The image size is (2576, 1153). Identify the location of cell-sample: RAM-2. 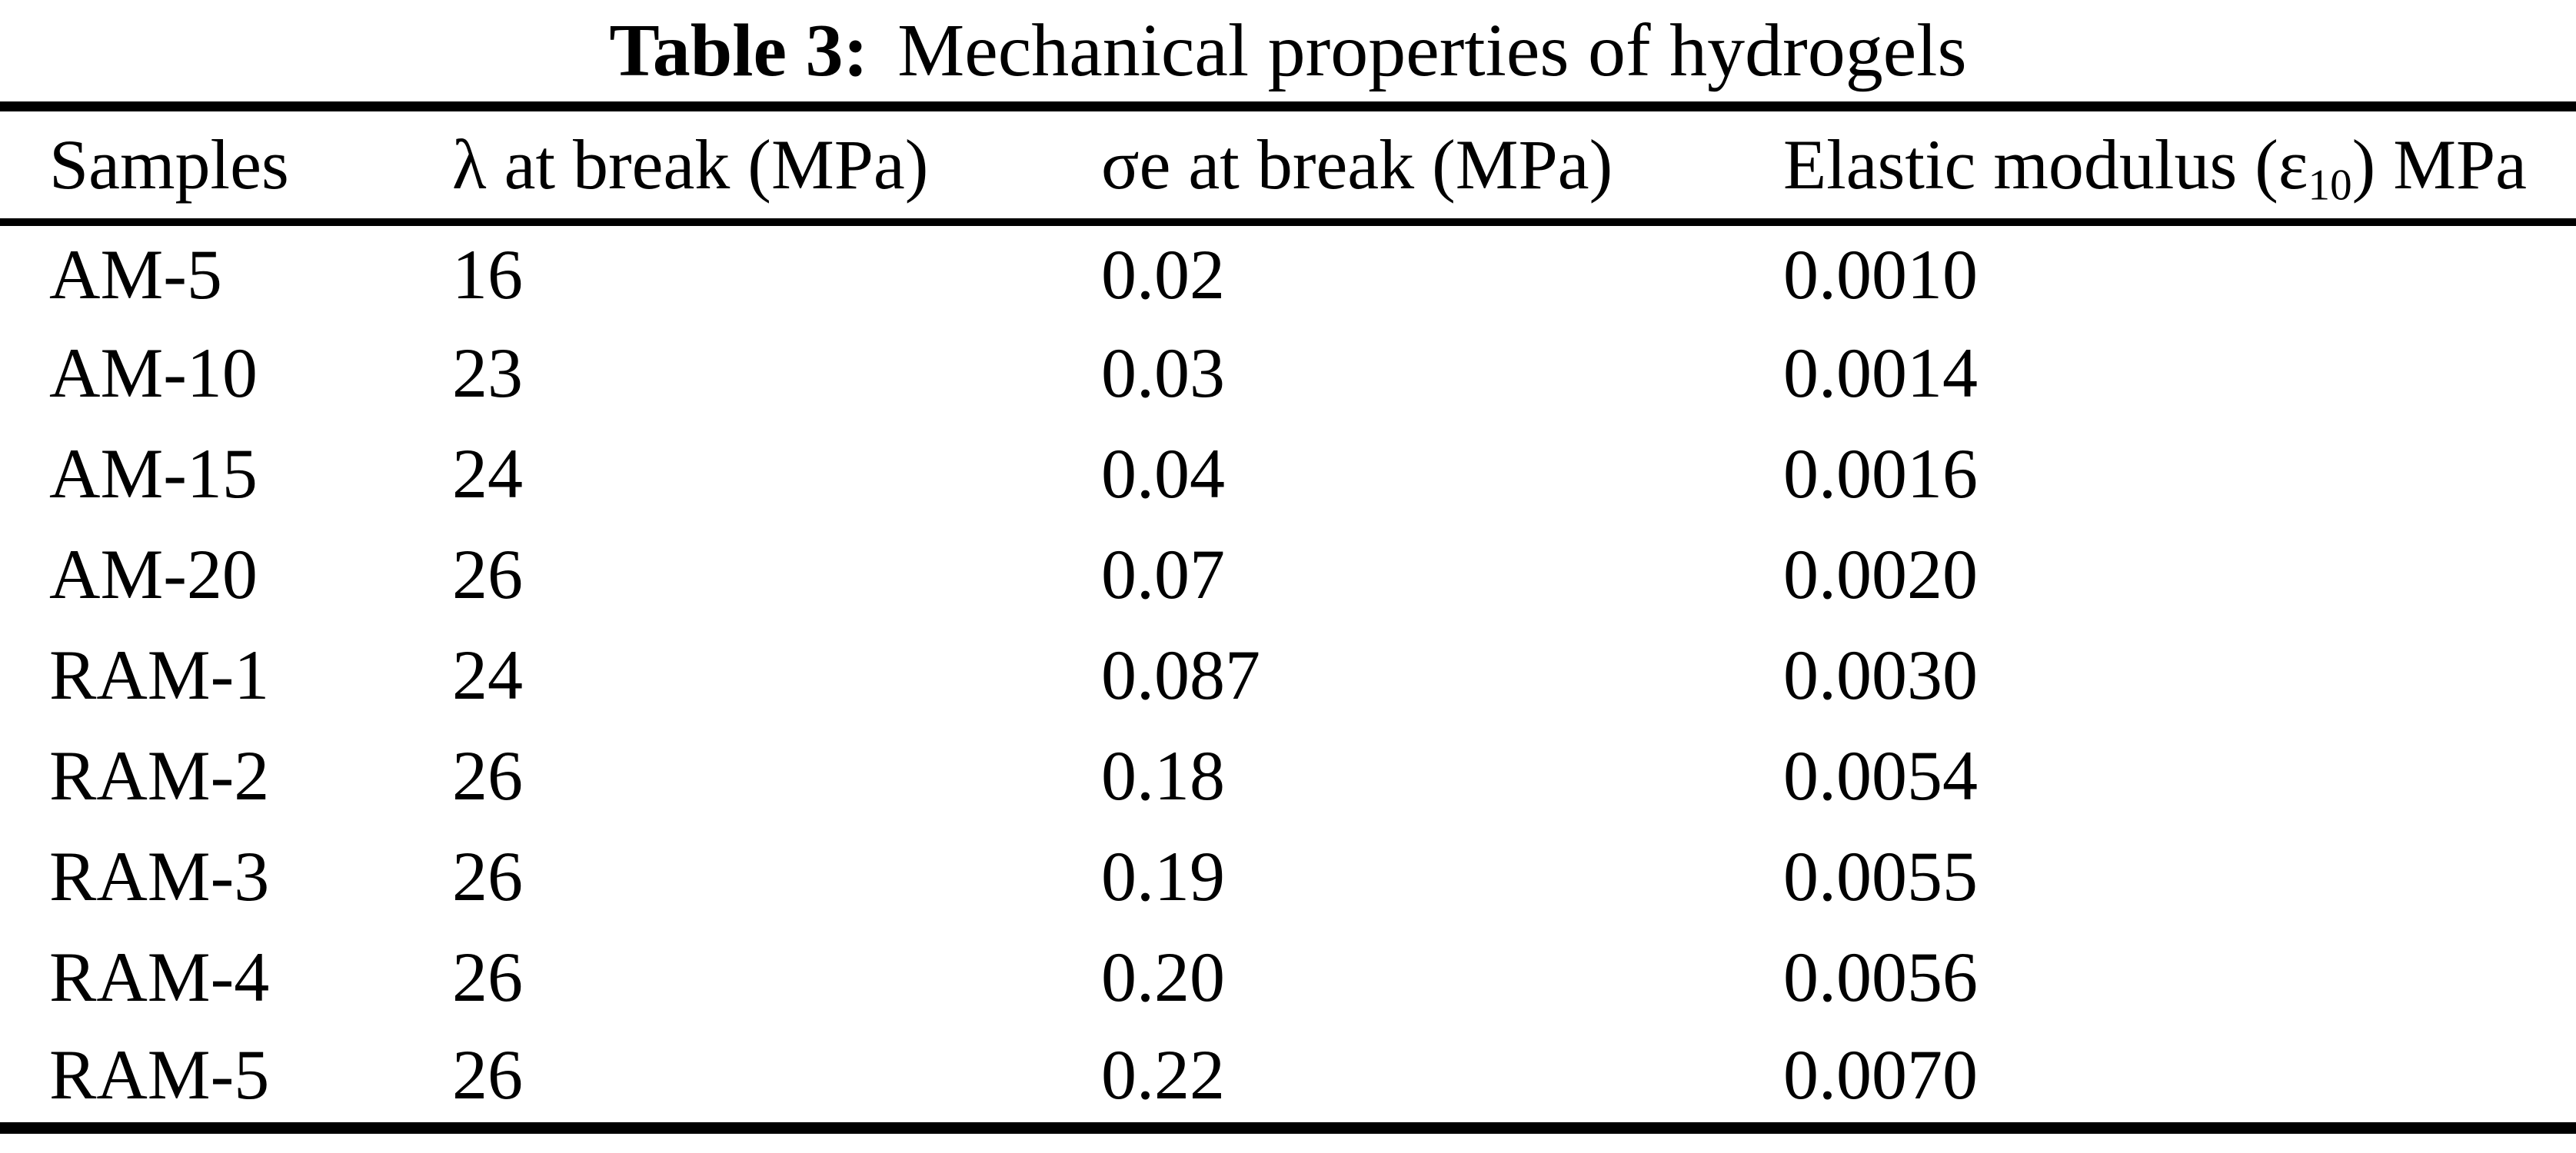
(159, 776).